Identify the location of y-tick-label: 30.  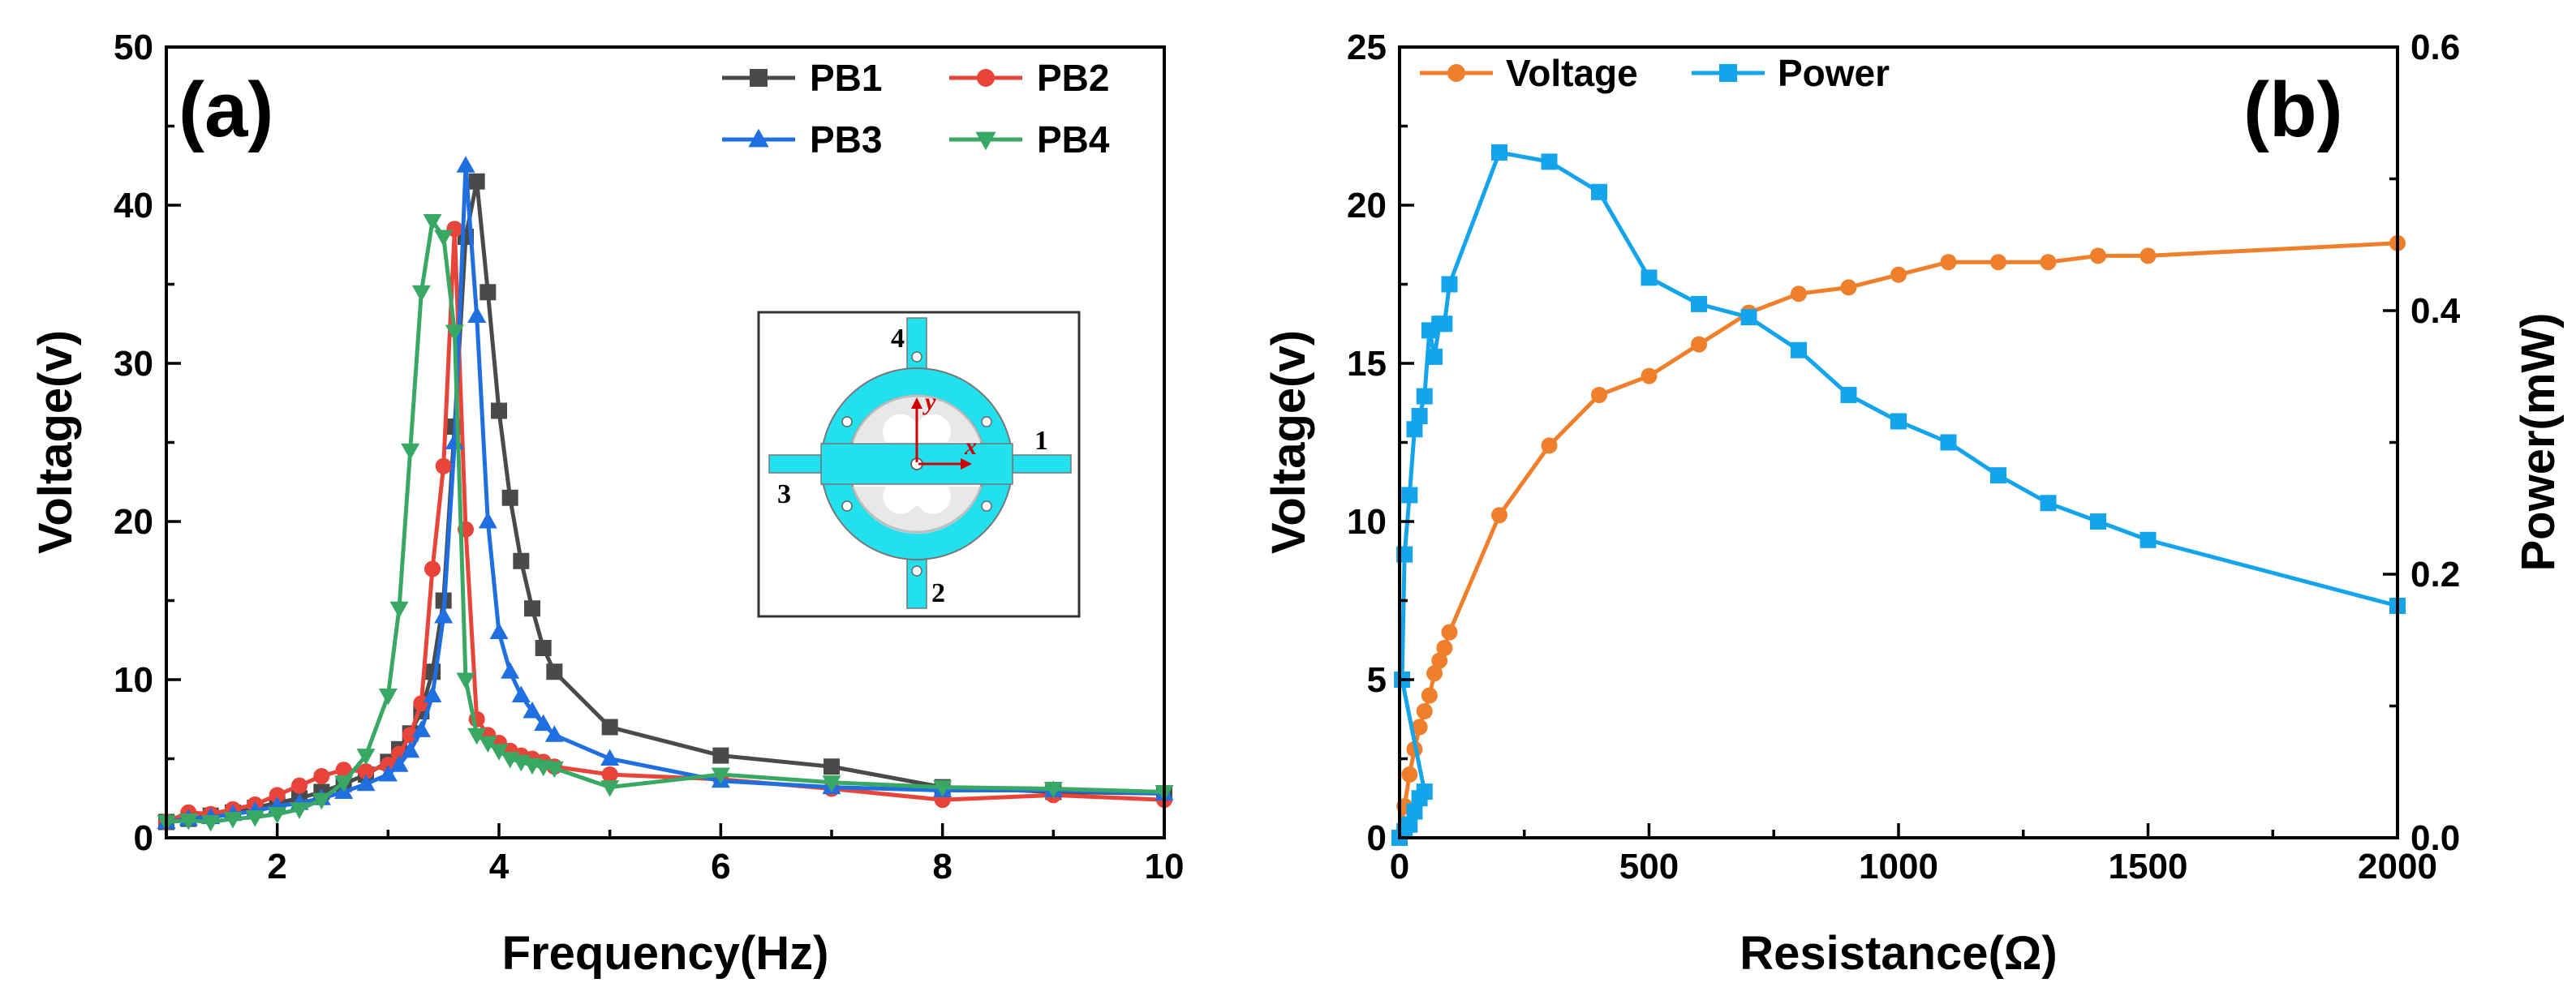
(133, 364).